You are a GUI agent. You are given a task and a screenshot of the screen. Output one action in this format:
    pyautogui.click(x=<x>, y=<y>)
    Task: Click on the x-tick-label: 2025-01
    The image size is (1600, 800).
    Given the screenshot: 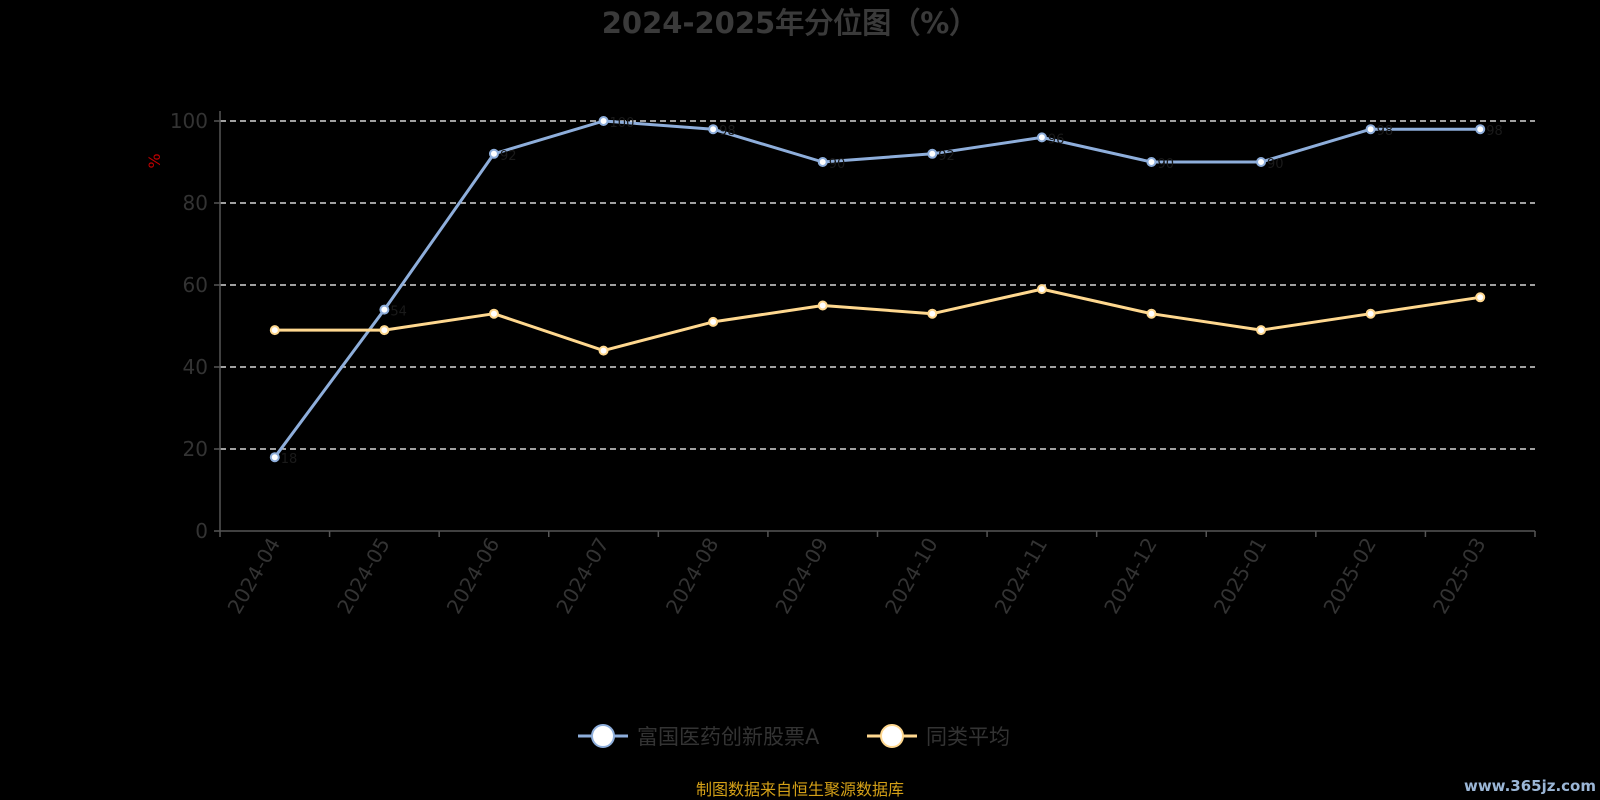 What is the action you would take?
    pyautogui.click(x=1240, y=576)
    